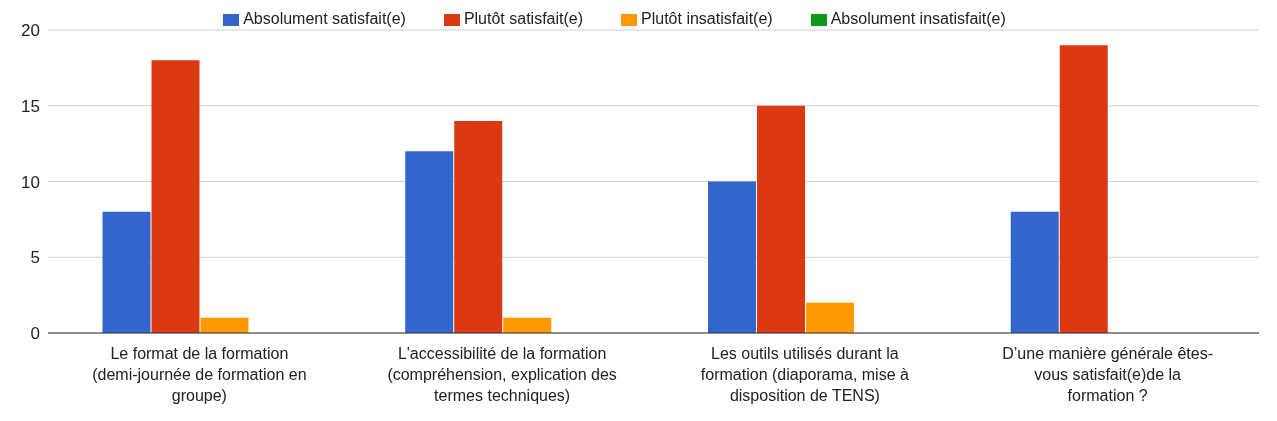  What do you see at coordinates (35, 334) in the screenshot?
I see `y-tick-label: 0` at bounding box center [35, 334].